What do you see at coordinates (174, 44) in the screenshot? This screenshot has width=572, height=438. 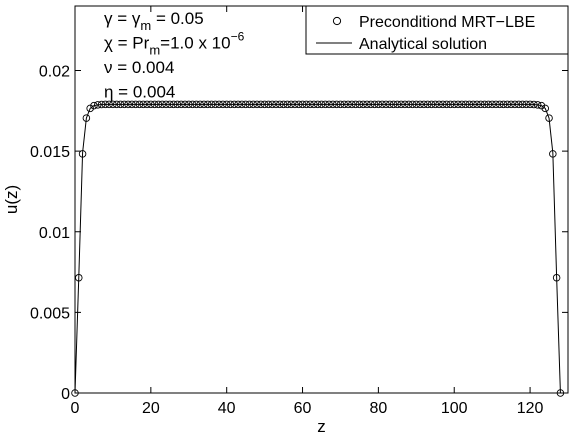 I see `annotation-line: χ = Prm=1.0 x 10−6` at bounding box center [174, 44].